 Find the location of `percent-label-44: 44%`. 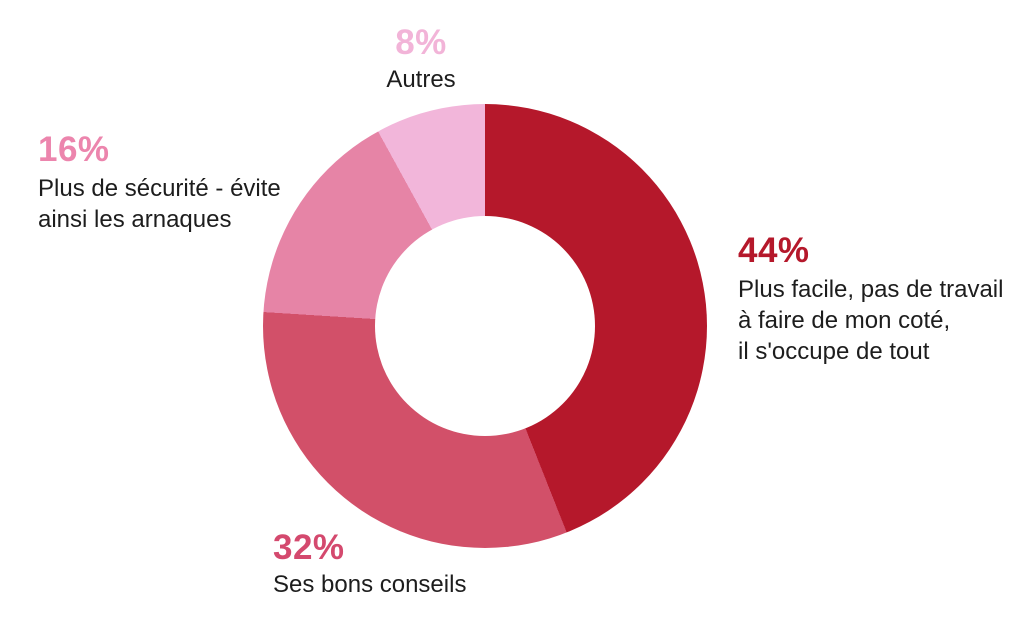

percent-label-44: 44% is located at coordinates (774, 250).